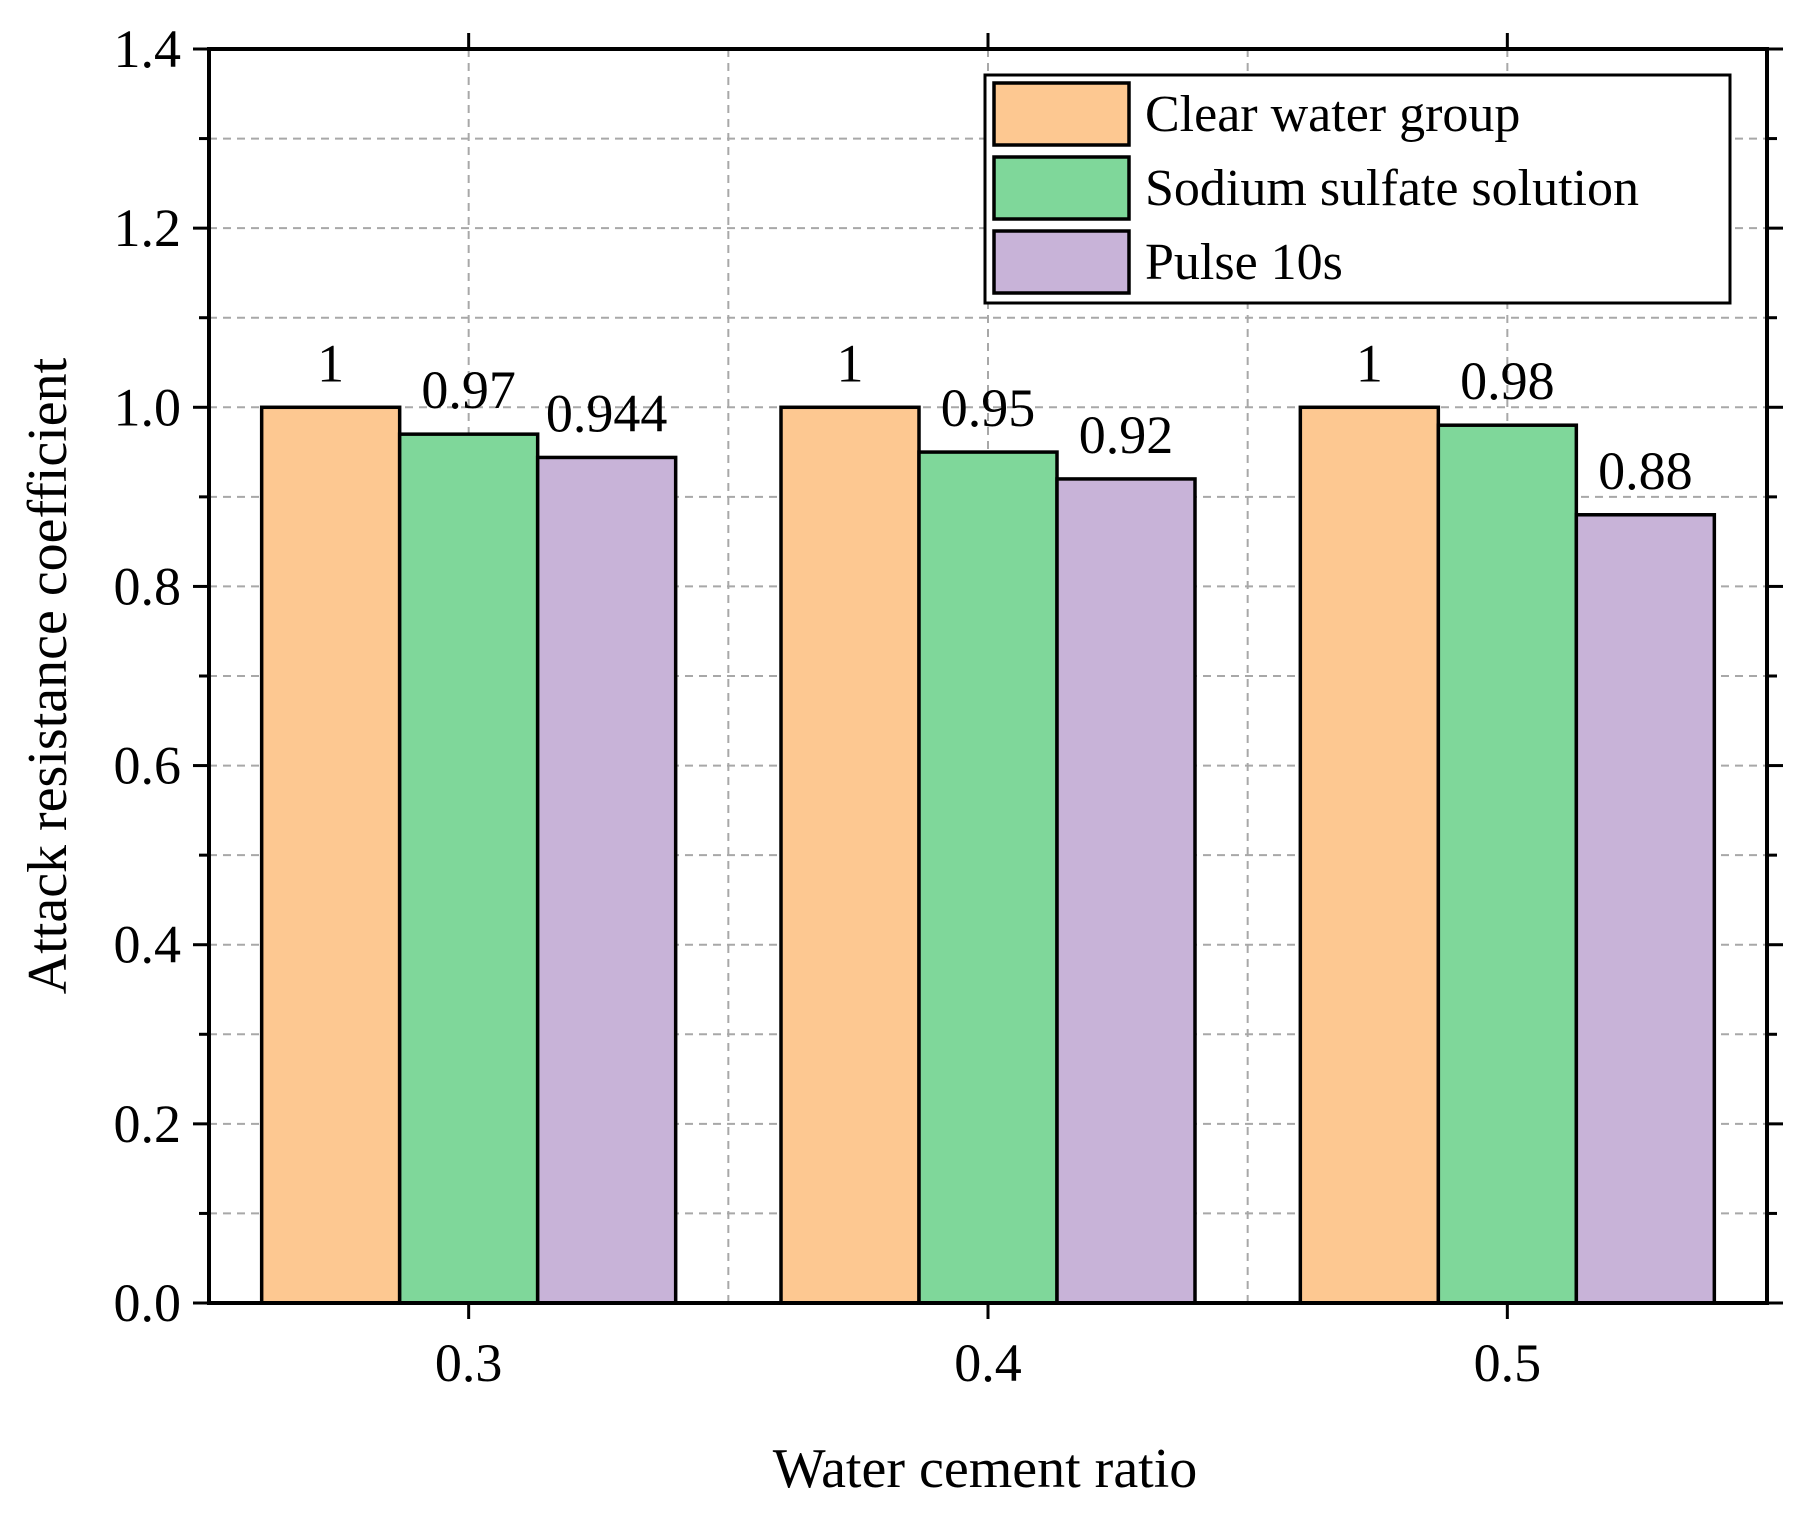  I want to click on y-axis-title: Attack resistance coefficient, so click(48, 675).